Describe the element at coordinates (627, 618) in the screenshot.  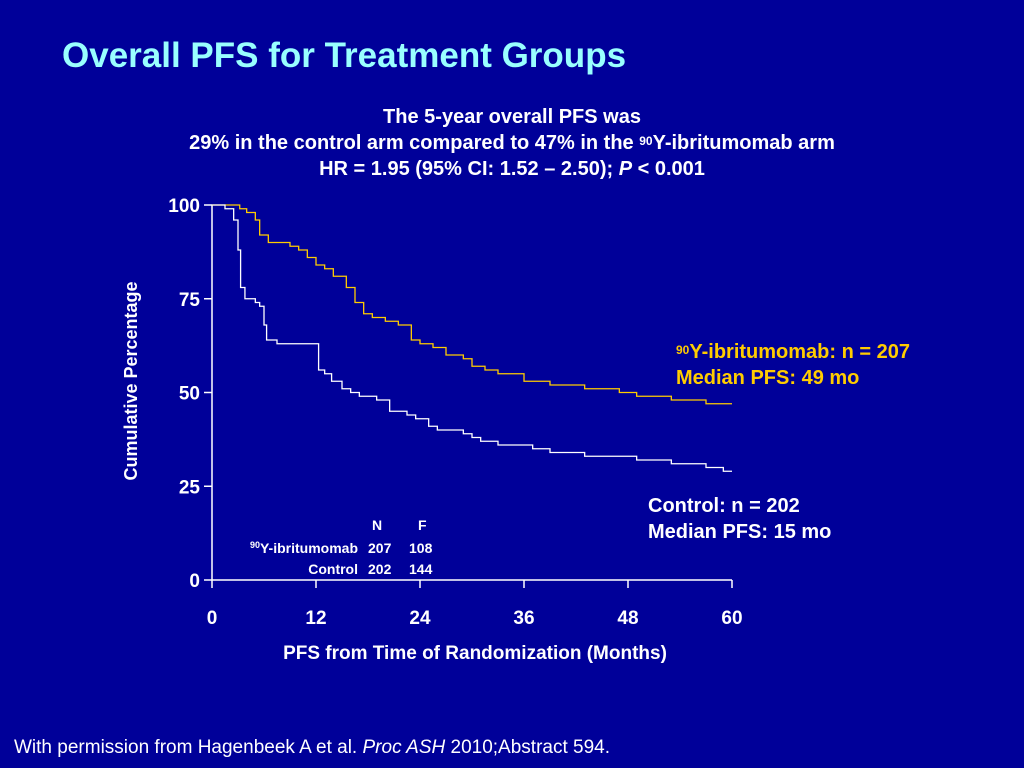
I see `x-tick-label-48: 48` at that location.